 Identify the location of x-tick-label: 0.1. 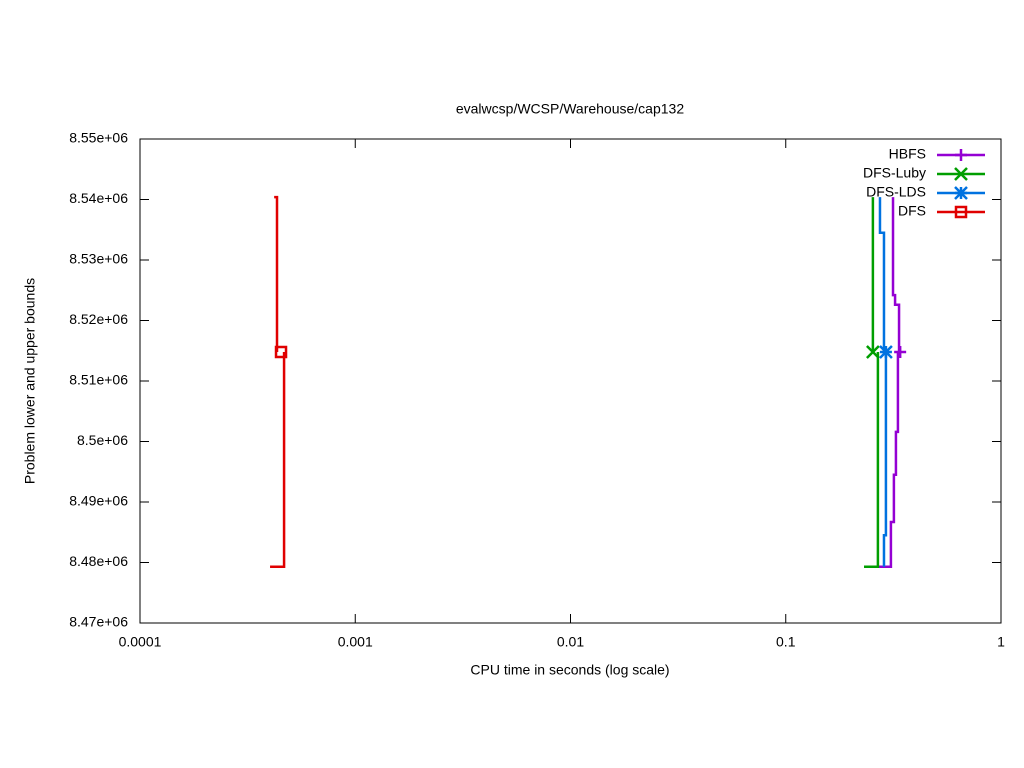
(786, 642).